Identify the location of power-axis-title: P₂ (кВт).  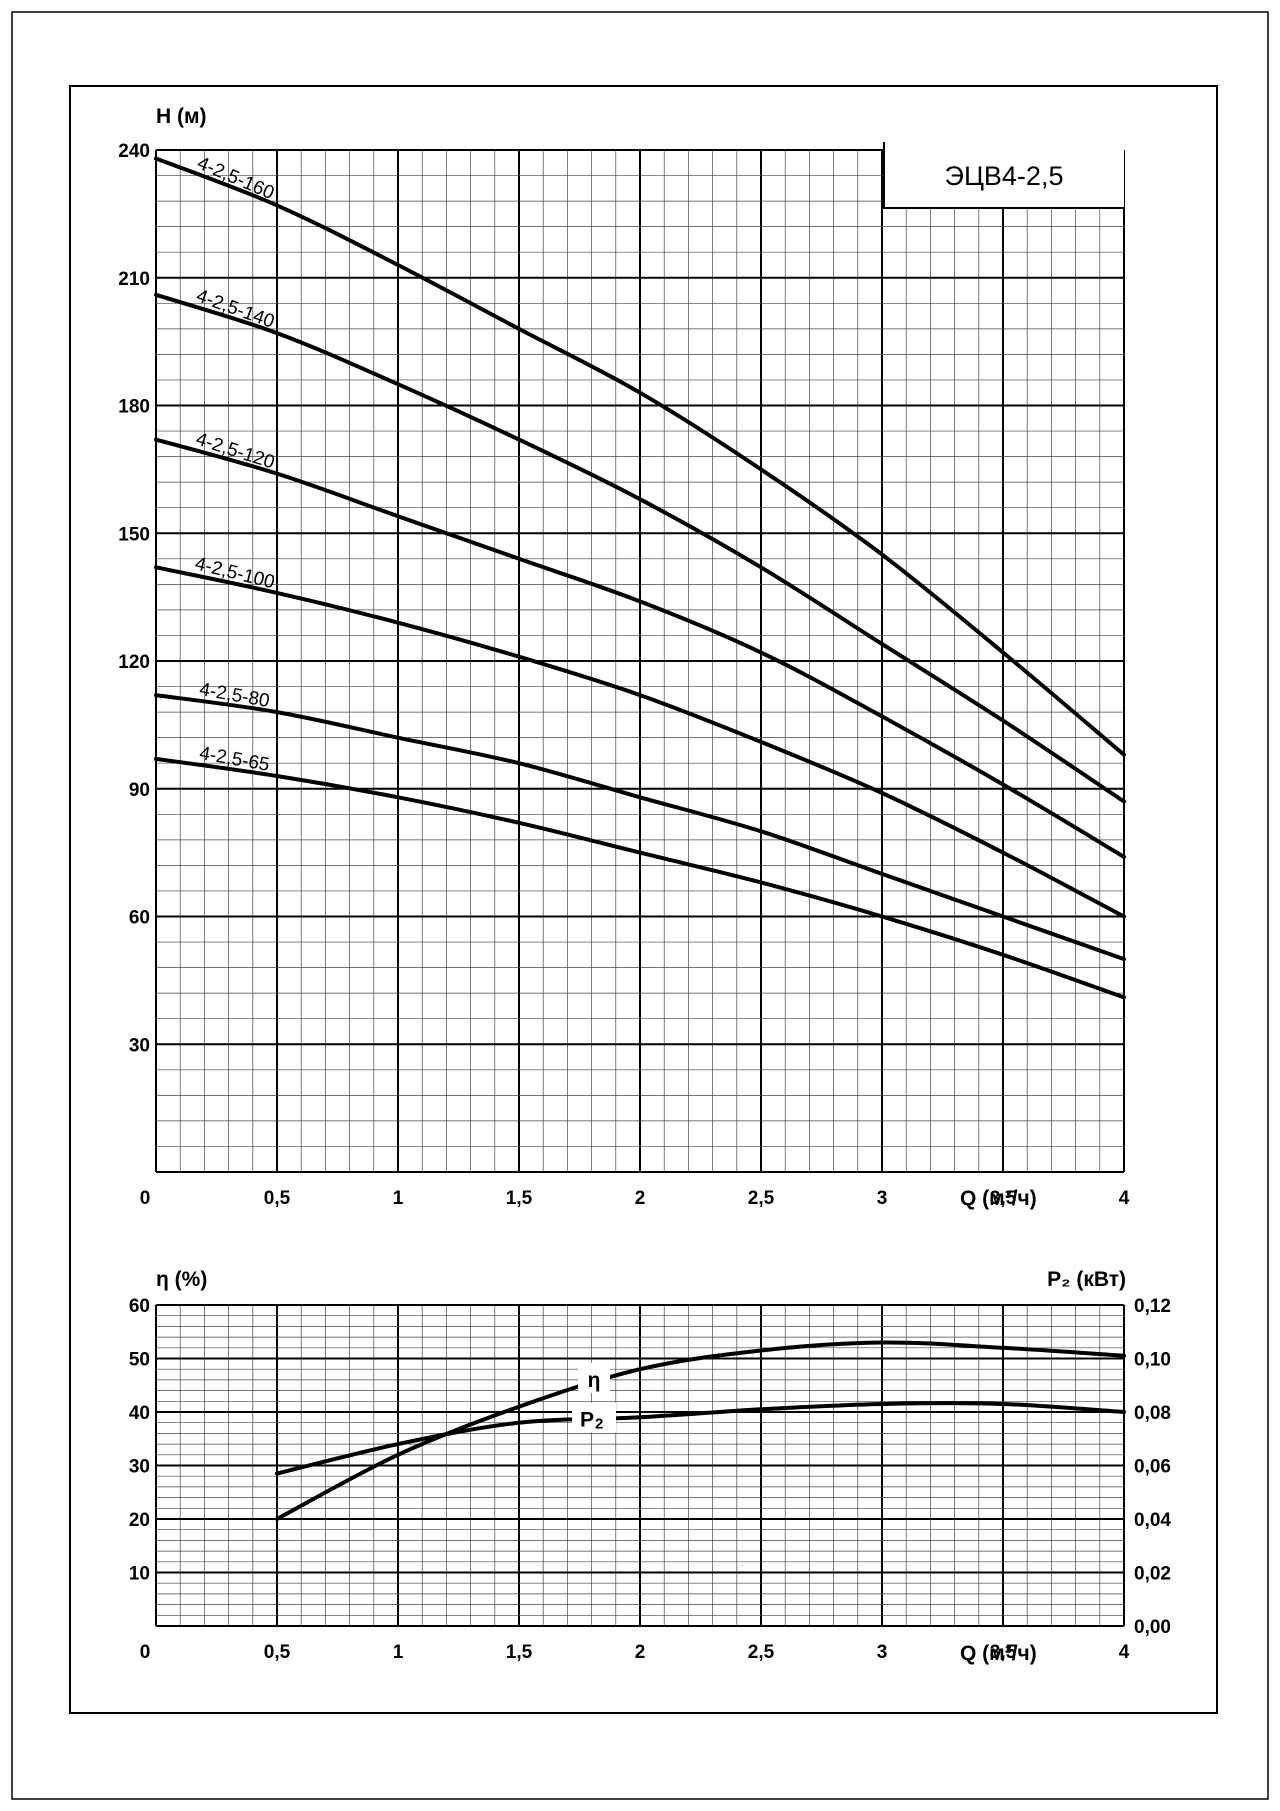
(1086, 1279).